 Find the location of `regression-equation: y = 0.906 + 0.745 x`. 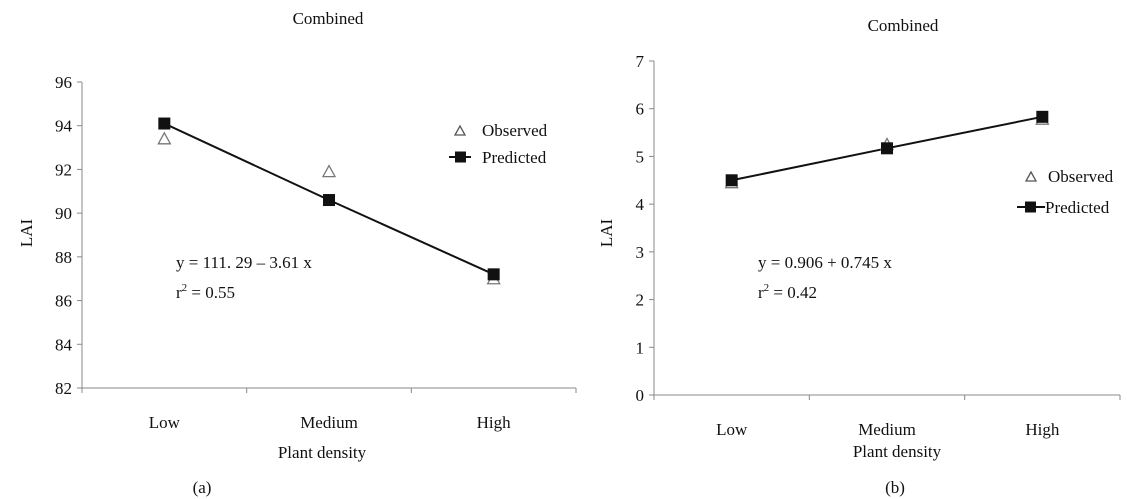

regression-equation: y = 0.906 + 0.745 x is located at coordinates (825, 262).